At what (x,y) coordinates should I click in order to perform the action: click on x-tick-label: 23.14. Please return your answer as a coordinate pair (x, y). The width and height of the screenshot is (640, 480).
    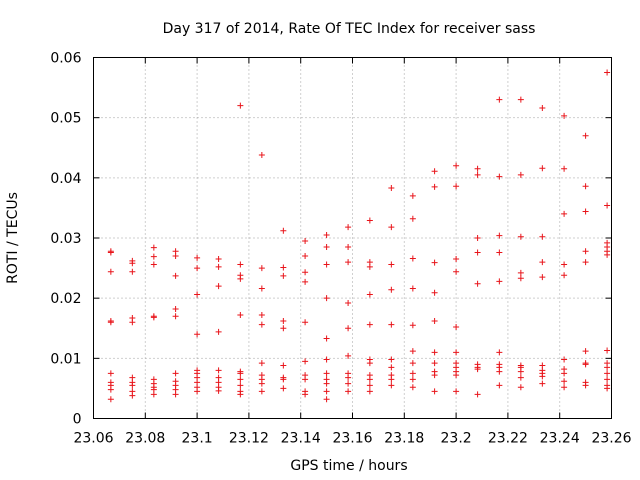
    Looking at the image, I should click on (301, 439).